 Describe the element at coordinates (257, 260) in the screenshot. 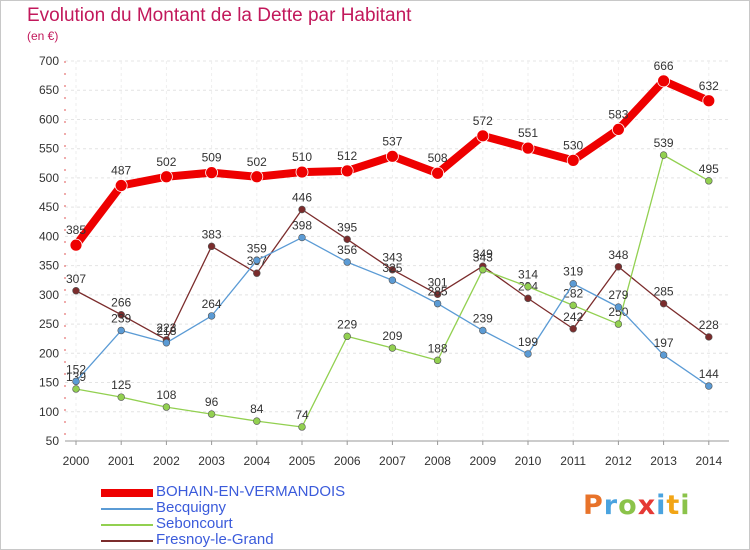

I see `point-becquigny-2004` at that location.